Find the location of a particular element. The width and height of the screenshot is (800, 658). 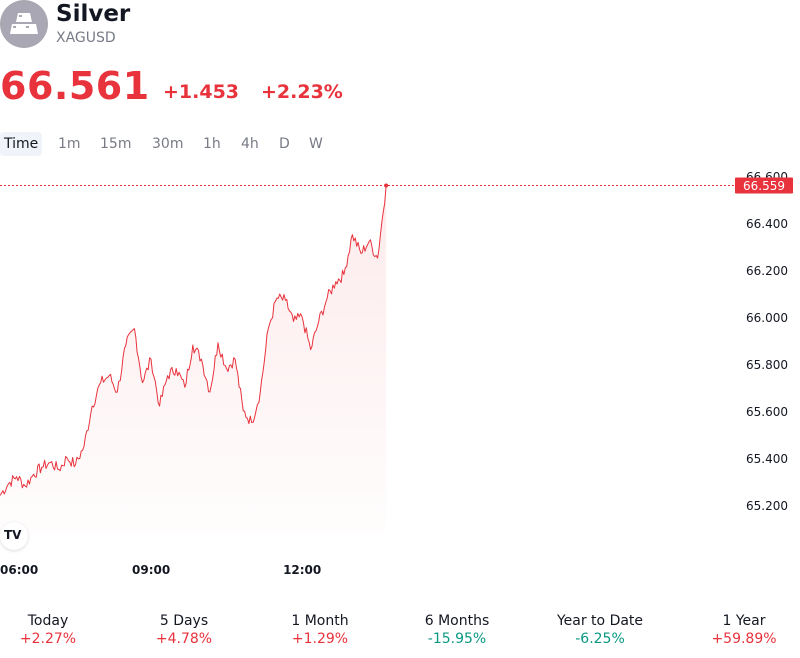

perf-value: +2.27% is located at coordinates (48, 639).